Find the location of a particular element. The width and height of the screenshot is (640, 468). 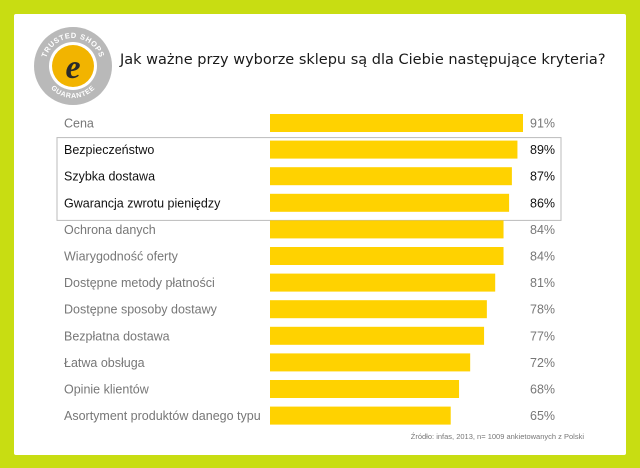

value-label: 72% is located at coordinates (542, 363).